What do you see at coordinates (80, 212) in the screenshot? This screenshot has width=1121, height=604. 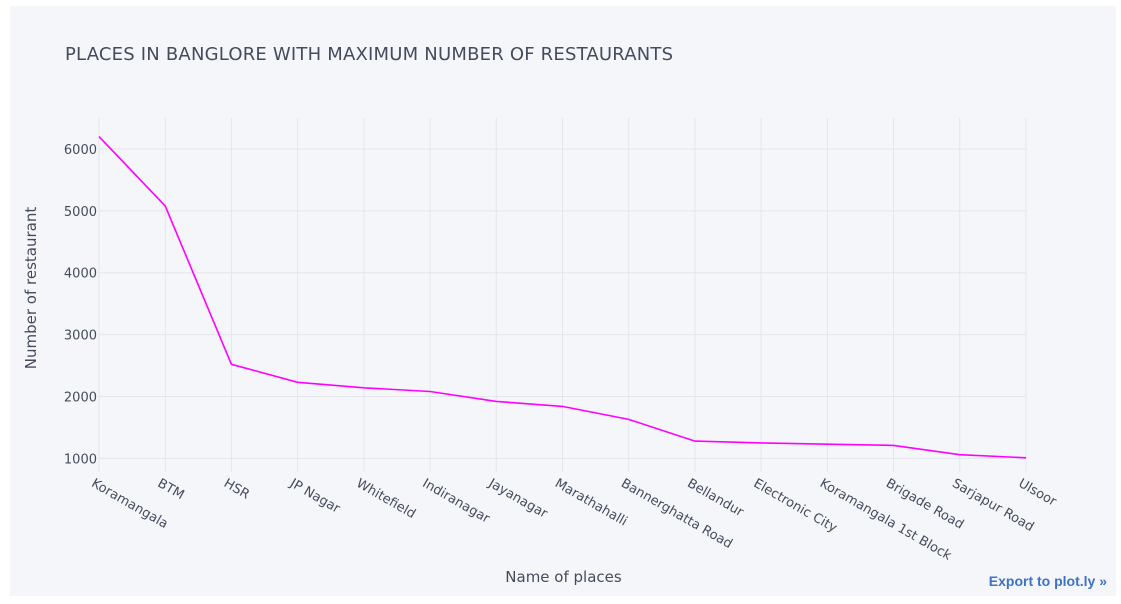 I see `y-tick-label: 5000` at bounding box center [80, 212].